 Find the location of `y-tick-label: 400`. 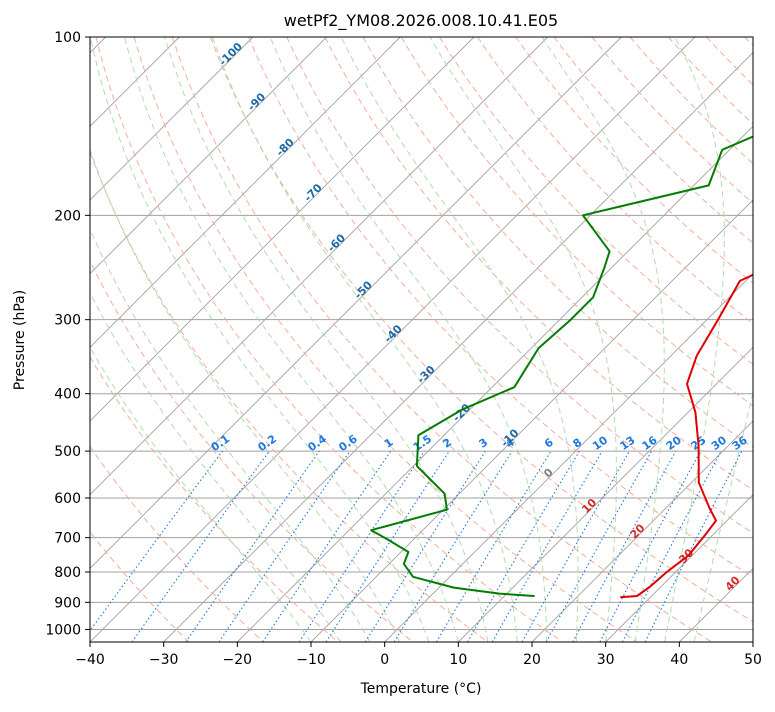

y-tick-label: 400 is located at coordinates (67, 395).